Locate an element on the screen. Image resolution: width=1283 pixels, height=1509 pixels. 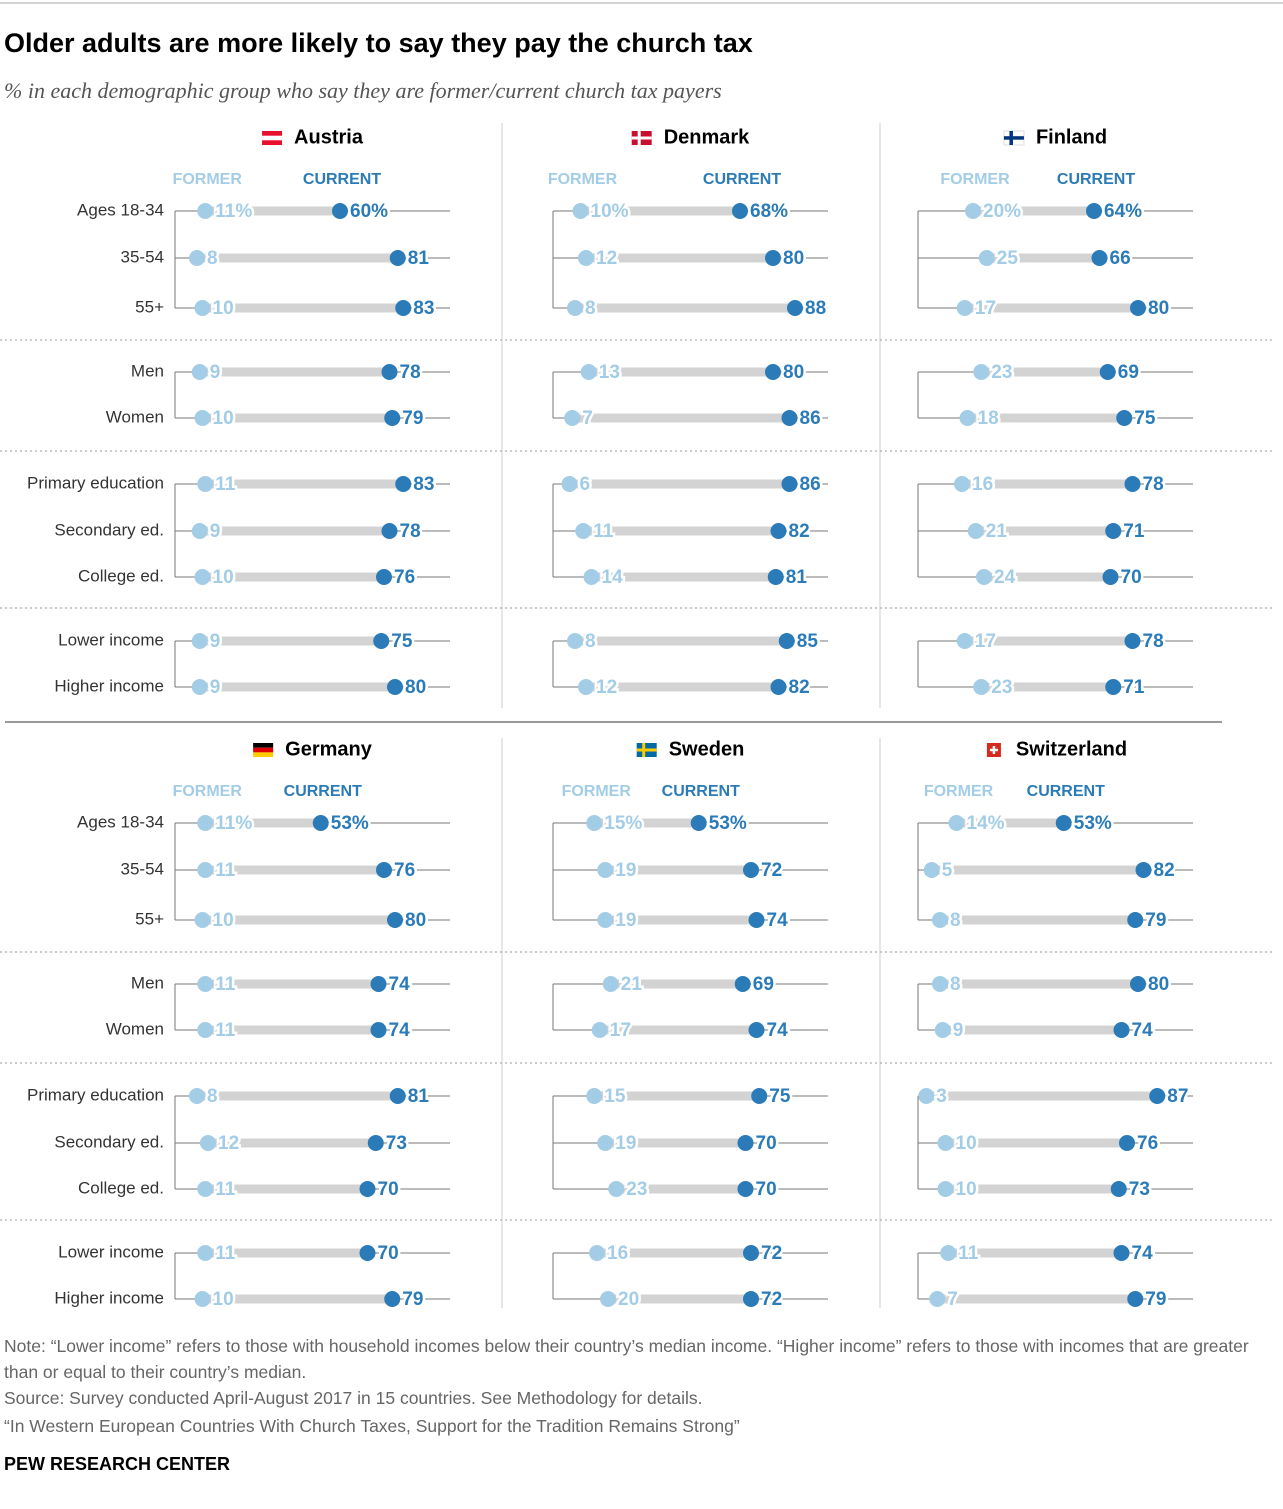
value-label: 3 is located at coordinates (941, 1096).